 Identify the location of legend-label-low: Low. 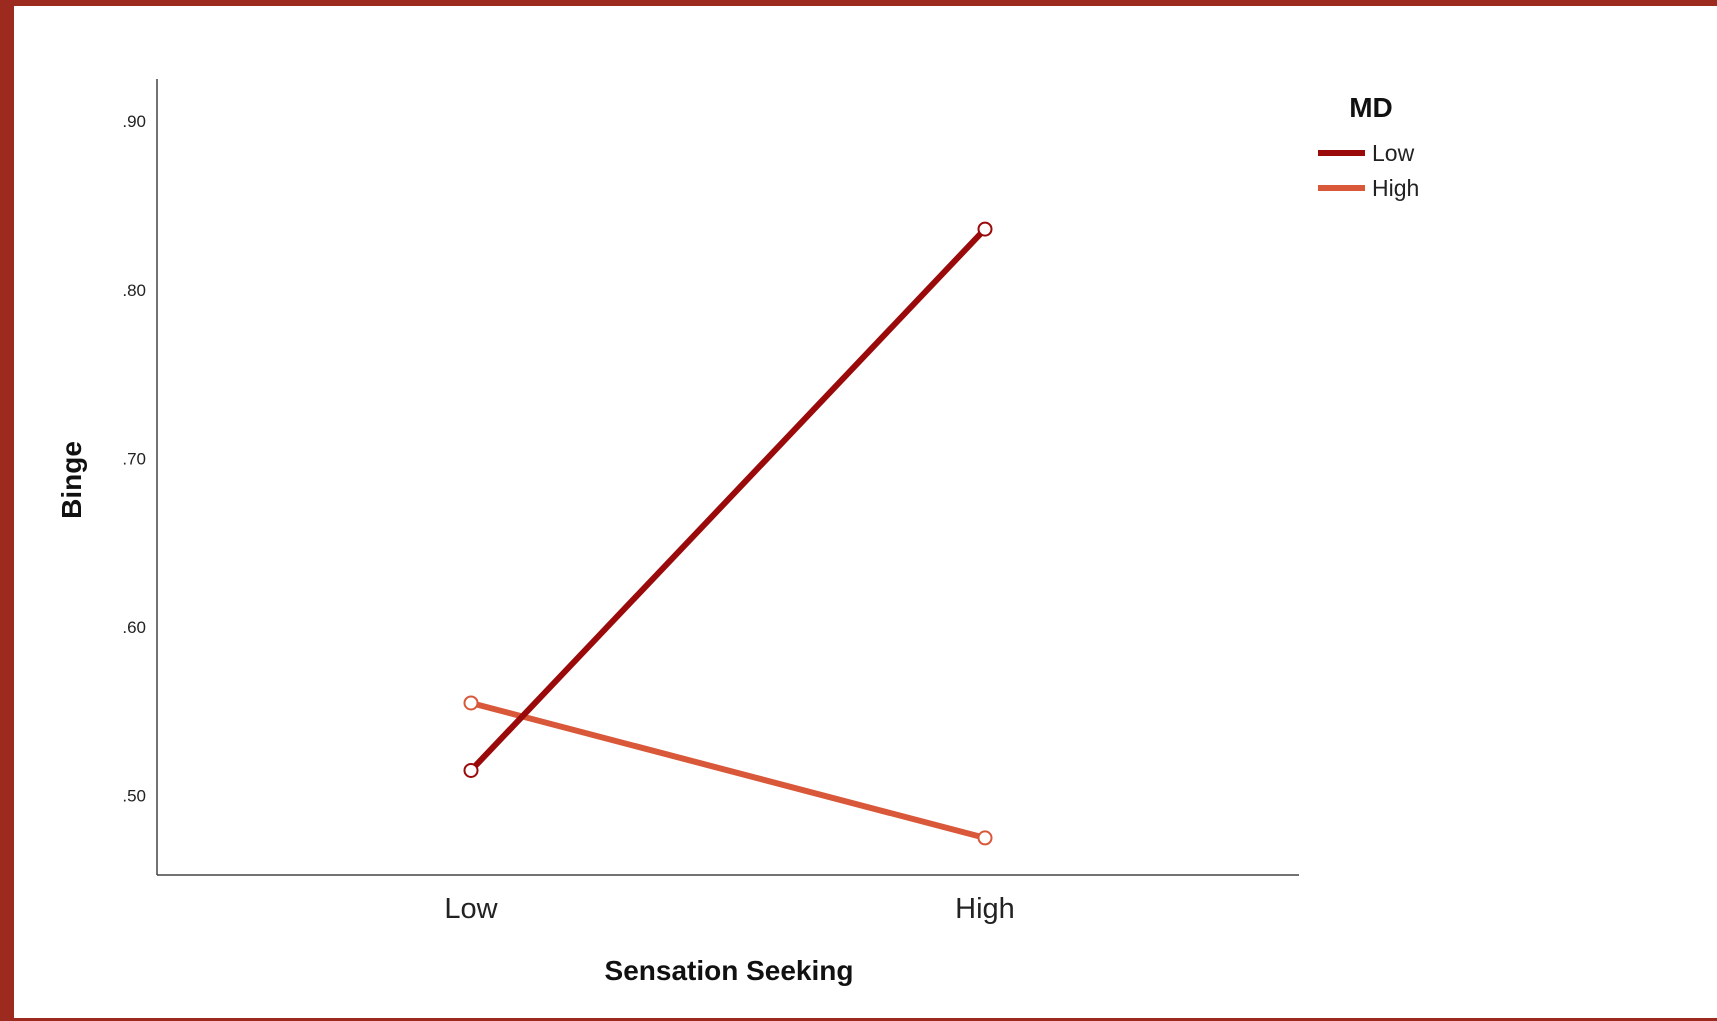
(1393, 153).